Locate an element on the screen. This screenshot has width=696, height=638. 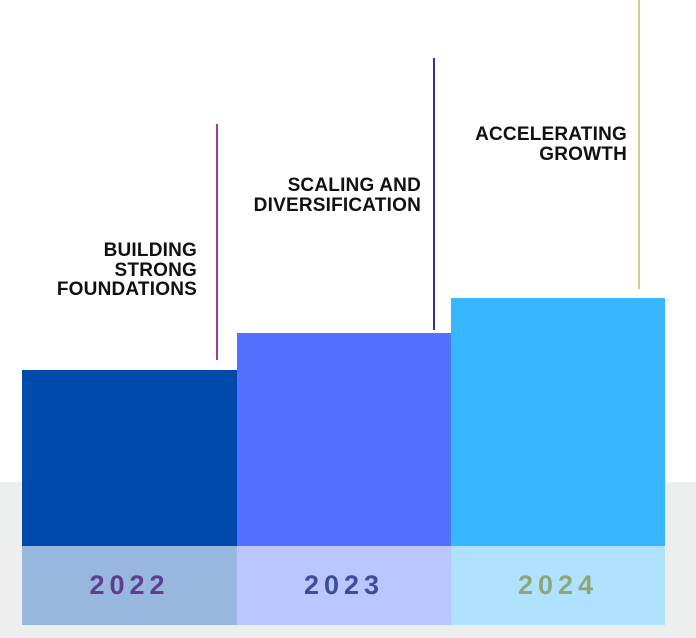
year-label-2023: 2023 is located at coordinates (344, 585).